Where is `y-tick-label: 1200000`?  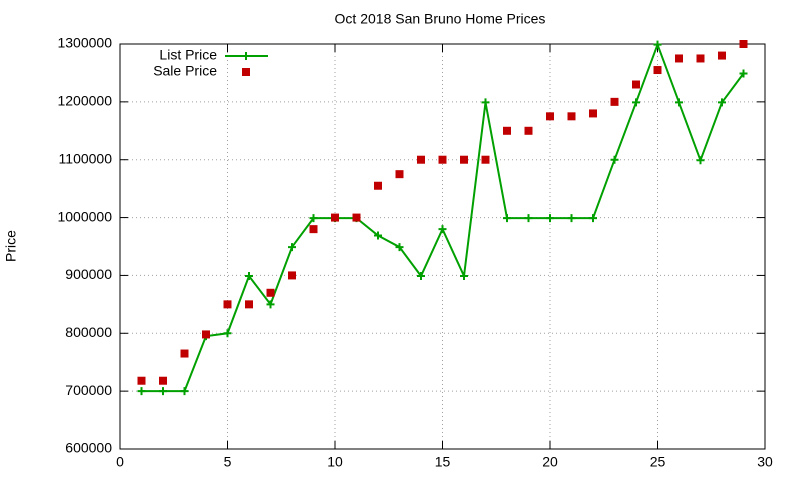 y-tick-label: 1200000 is located at coordinates (84, 101).